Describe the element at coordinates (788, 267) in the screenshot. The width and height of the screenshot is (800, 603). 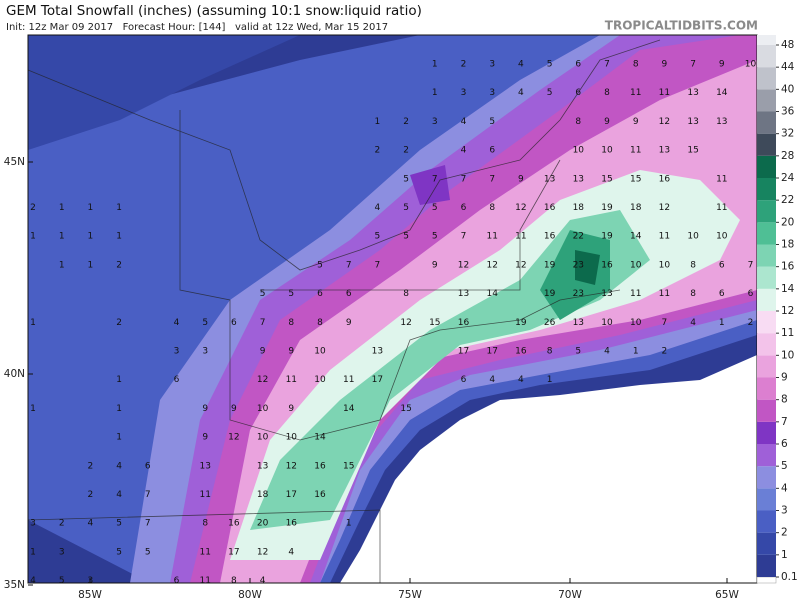
I see `colorbar-label: 16` at that location.